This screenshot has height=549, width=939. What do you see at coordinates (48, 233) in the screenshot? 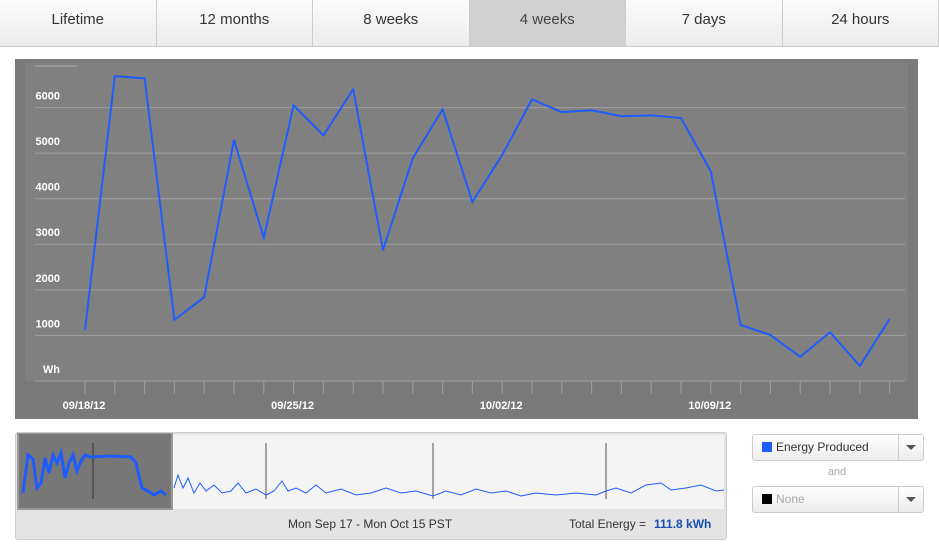
I see `y-tick-label: 3000` at bounding box center [48, 233].